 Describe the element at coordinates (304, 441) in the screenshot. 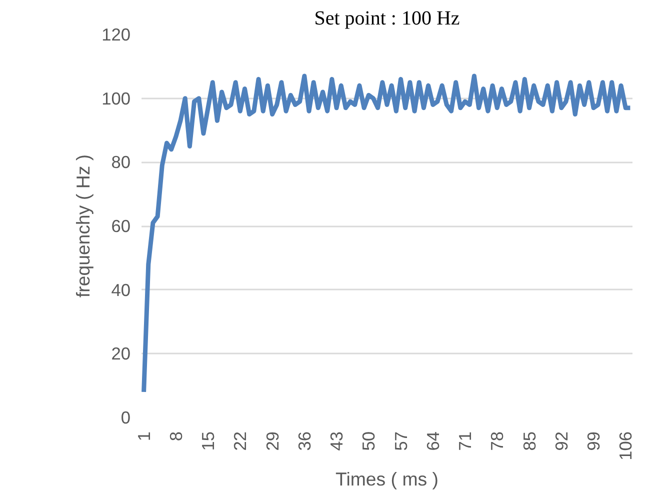

I see `x-tick-label: 36` at that location.